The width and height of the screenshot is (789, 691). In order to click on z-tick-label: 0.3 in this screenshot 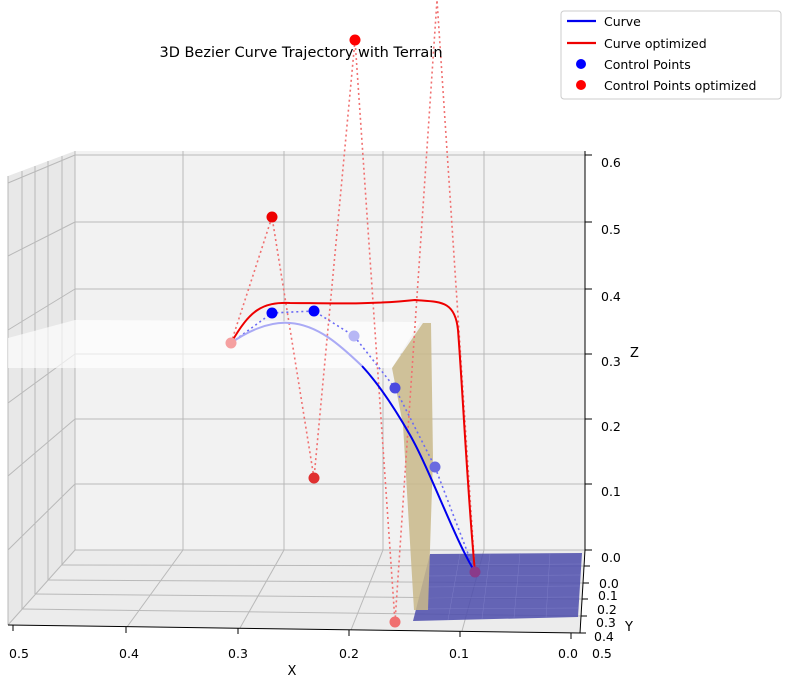, I will do `click(611, 361)`.